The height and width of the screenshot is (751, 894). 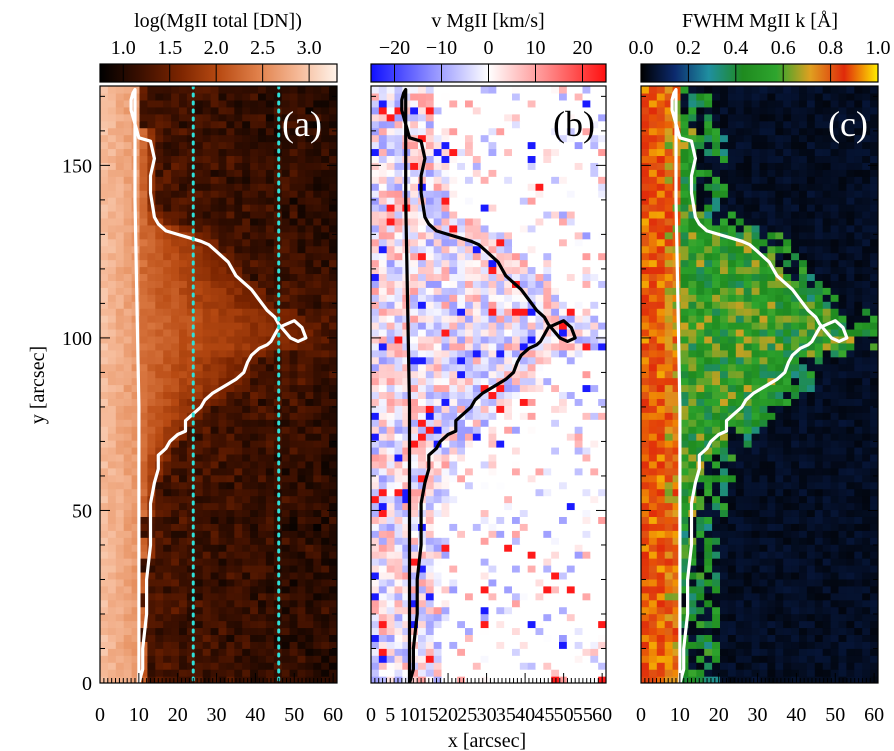 What do you see at coordinates (38, 385) in the screenshot?
I see `y-axis-label: y [arcsec]` at bounding box center [38, 385].